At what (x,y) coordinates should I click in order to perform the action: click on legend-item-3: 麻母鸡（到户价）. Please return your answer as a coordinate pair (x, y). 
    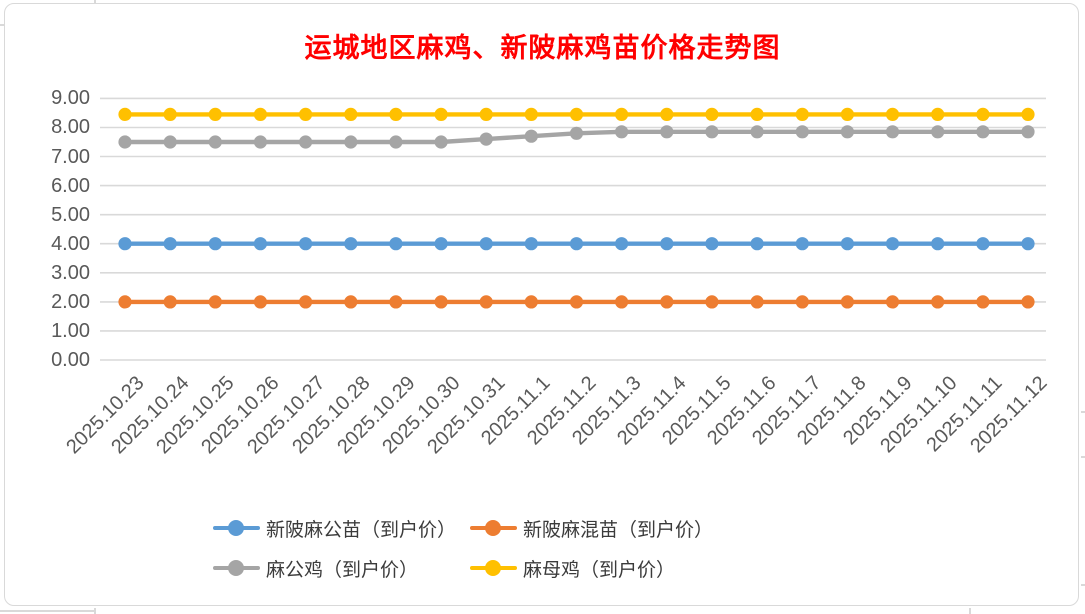
    Looking at the image, I should click on (635, 568).